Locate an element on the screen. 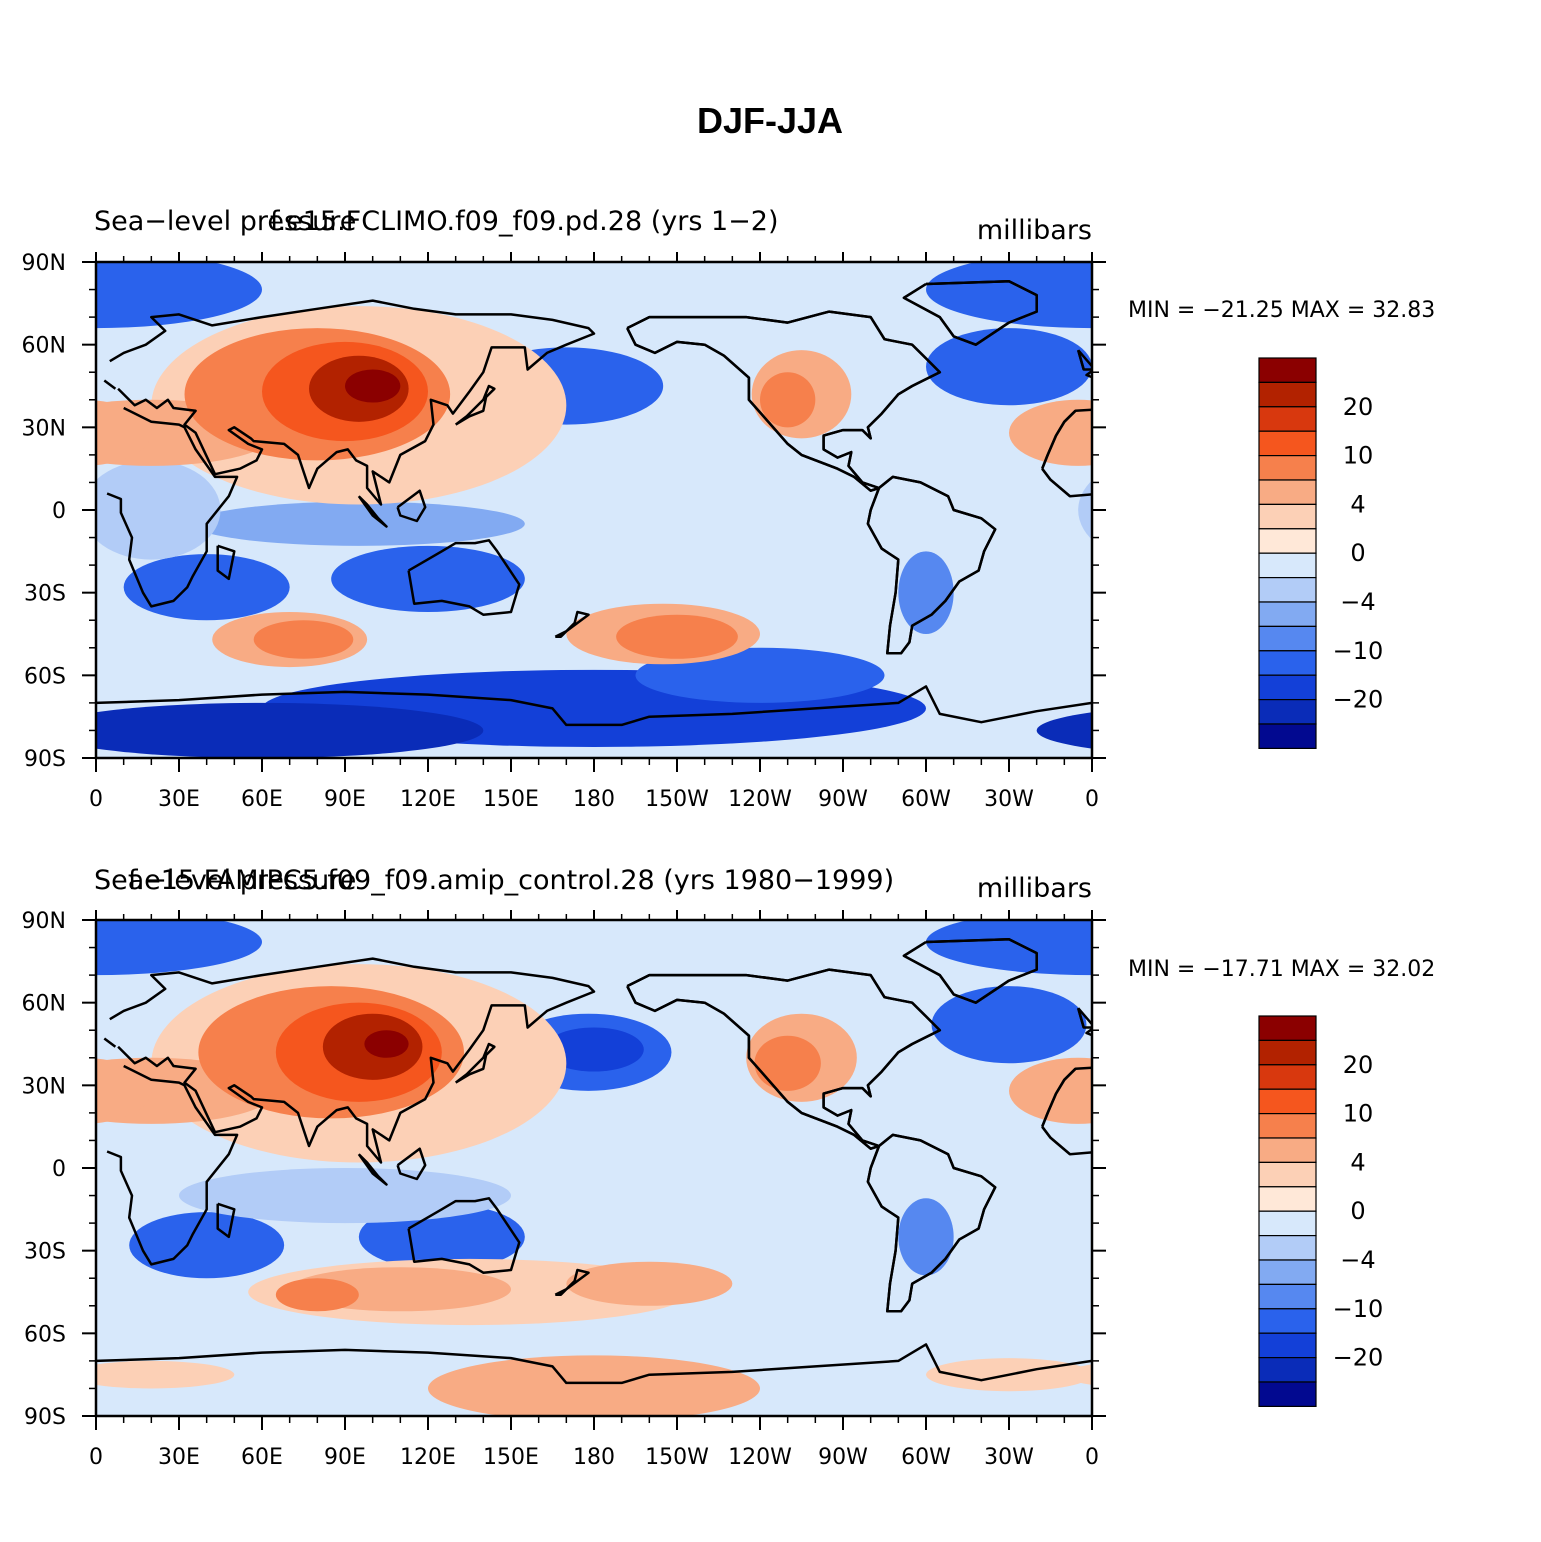 The image size is (1541, 1542). lat-tick-label: 30S is located at coordinates (45, 594).